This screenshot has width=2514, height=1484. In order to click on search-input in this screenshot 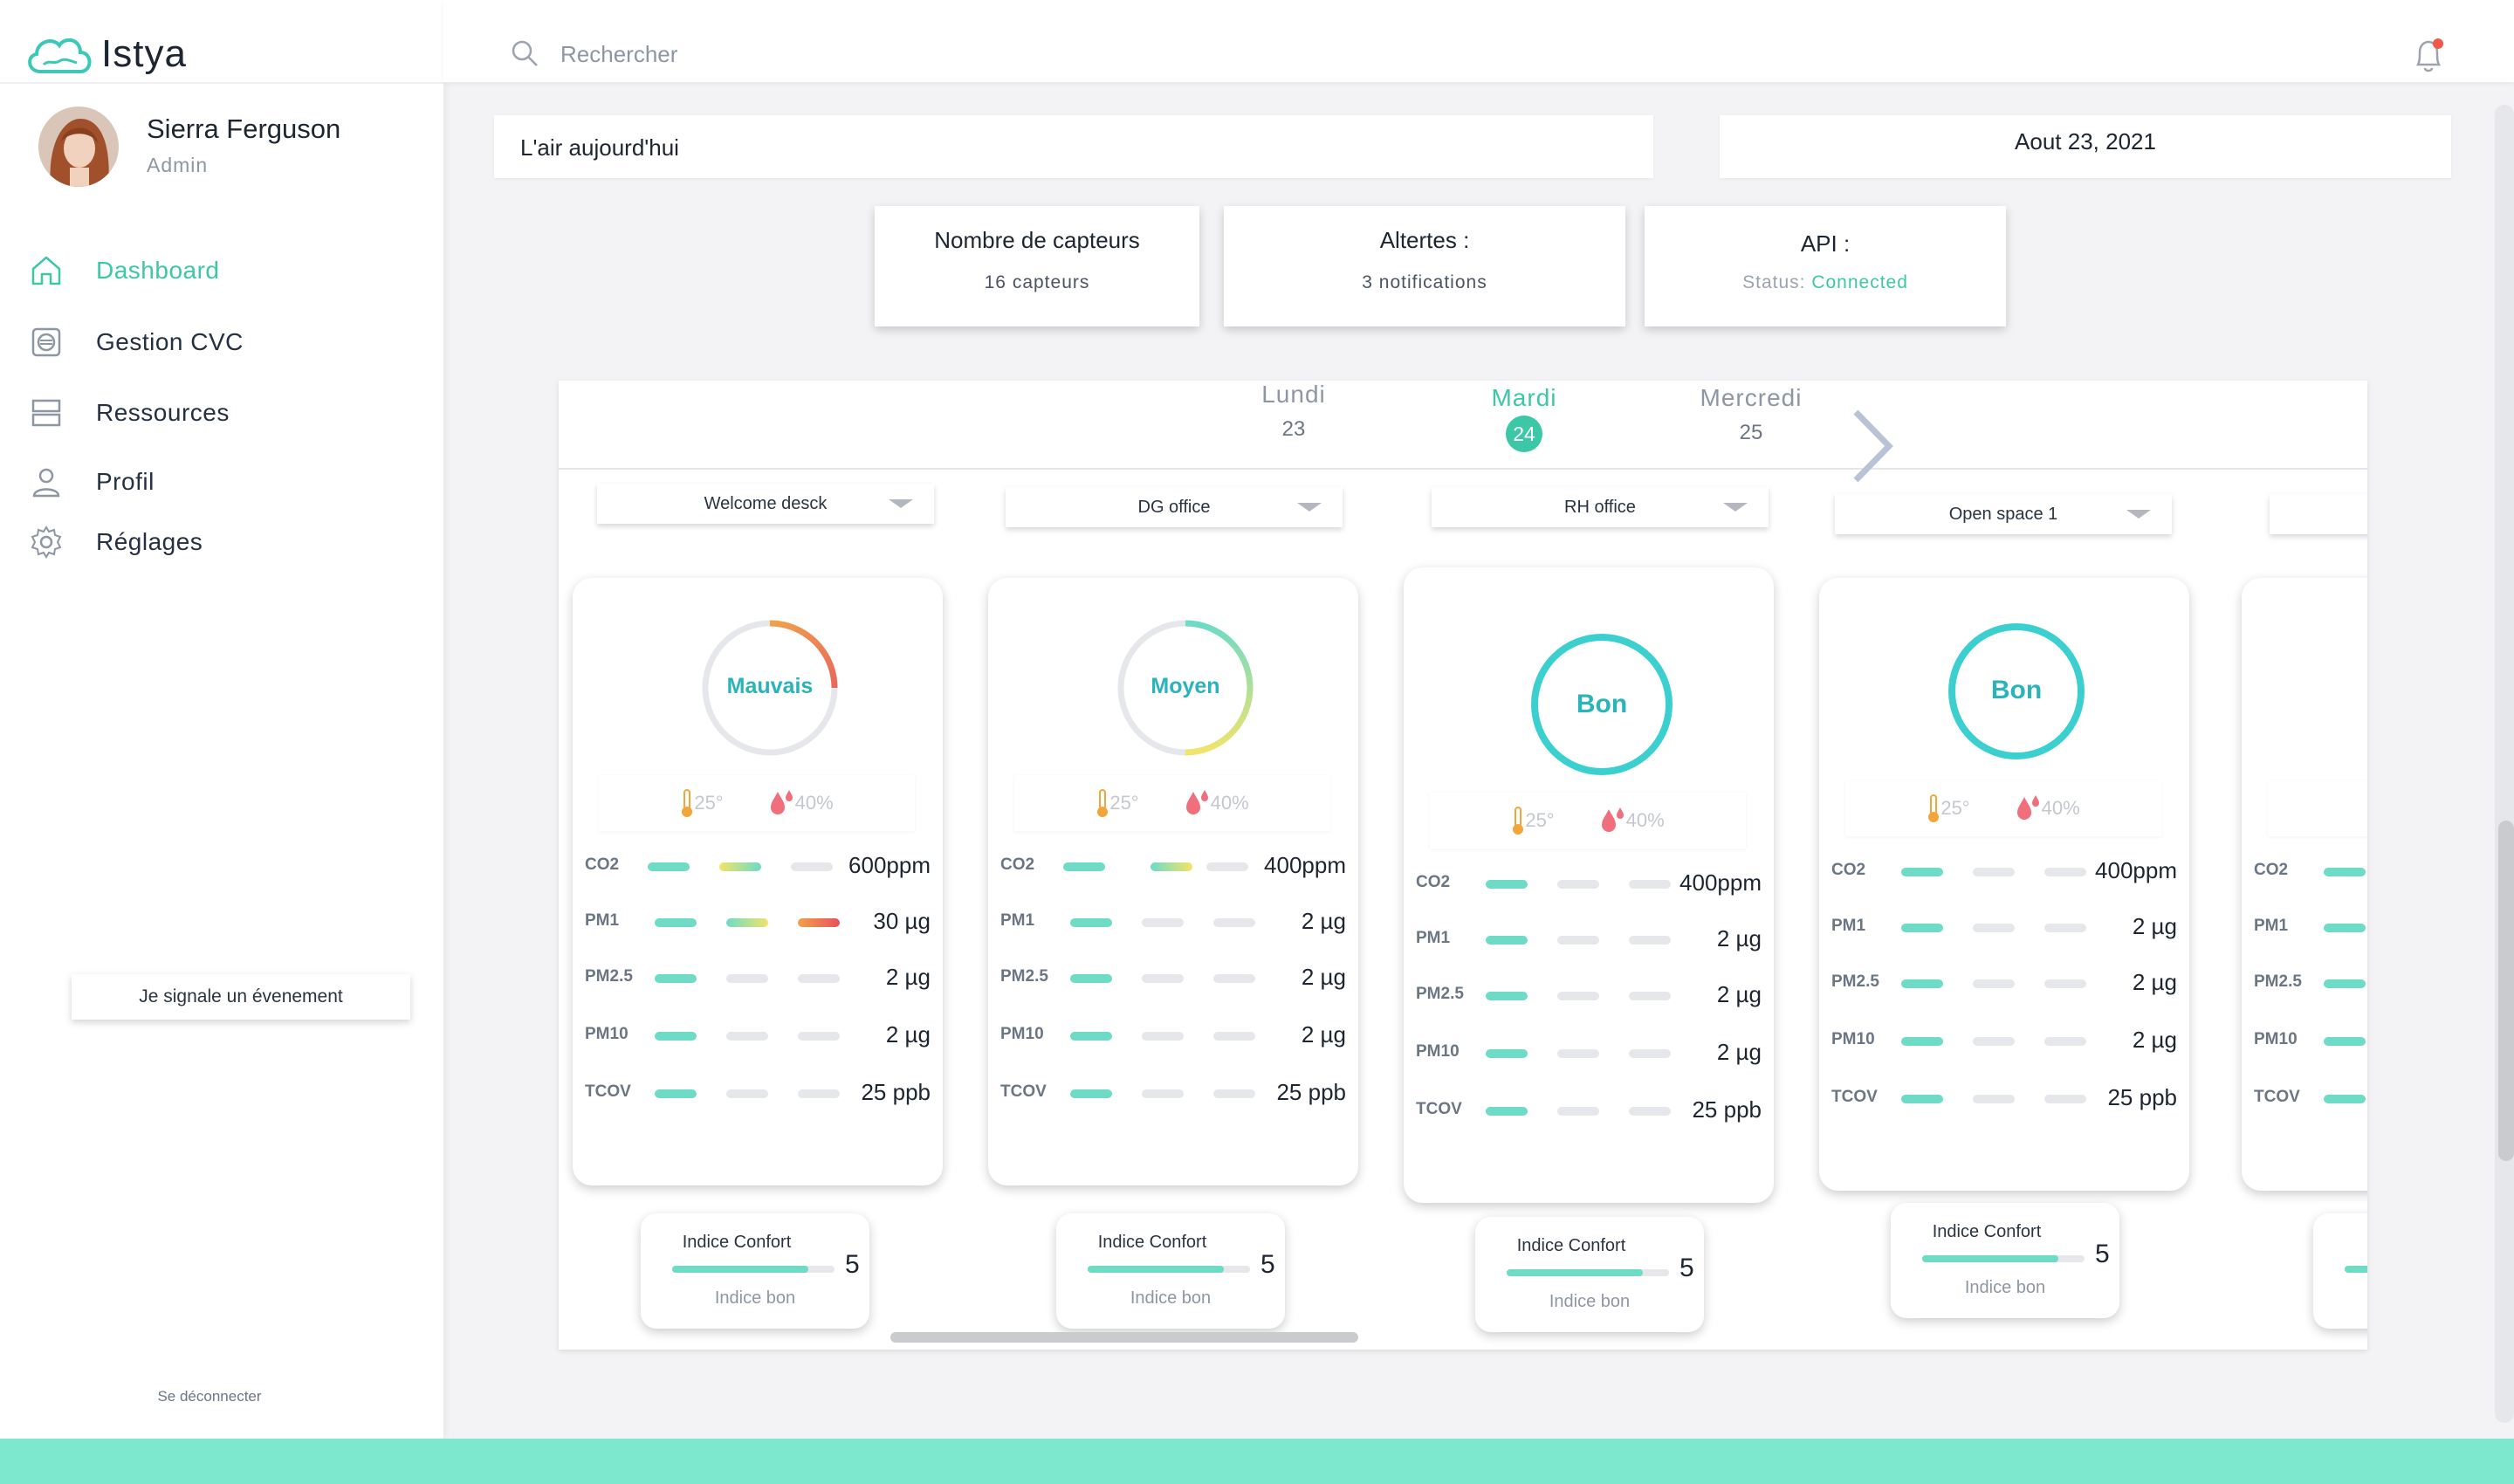, I will do `click(822, 54)`.